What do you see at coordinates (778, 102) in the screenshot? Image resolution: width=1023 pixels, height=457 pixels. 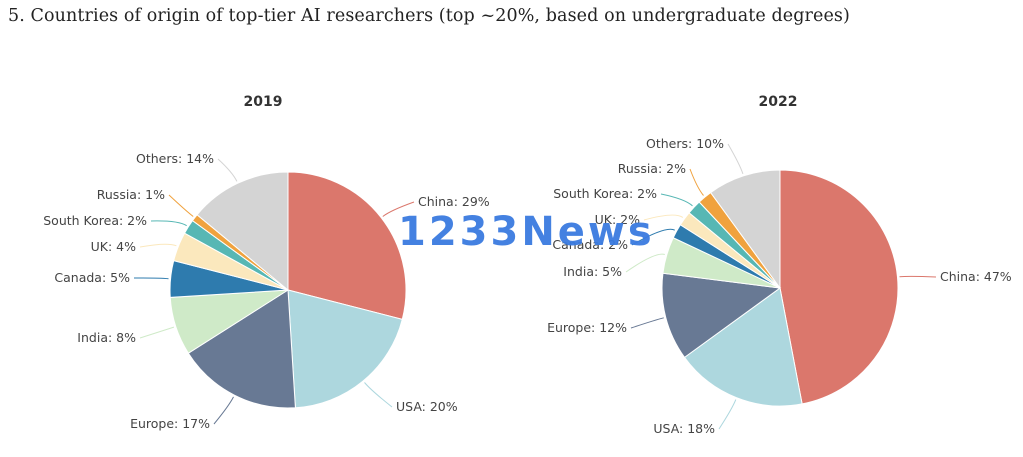 I see `chart-title: 2022` at bounding box center [778, 102].